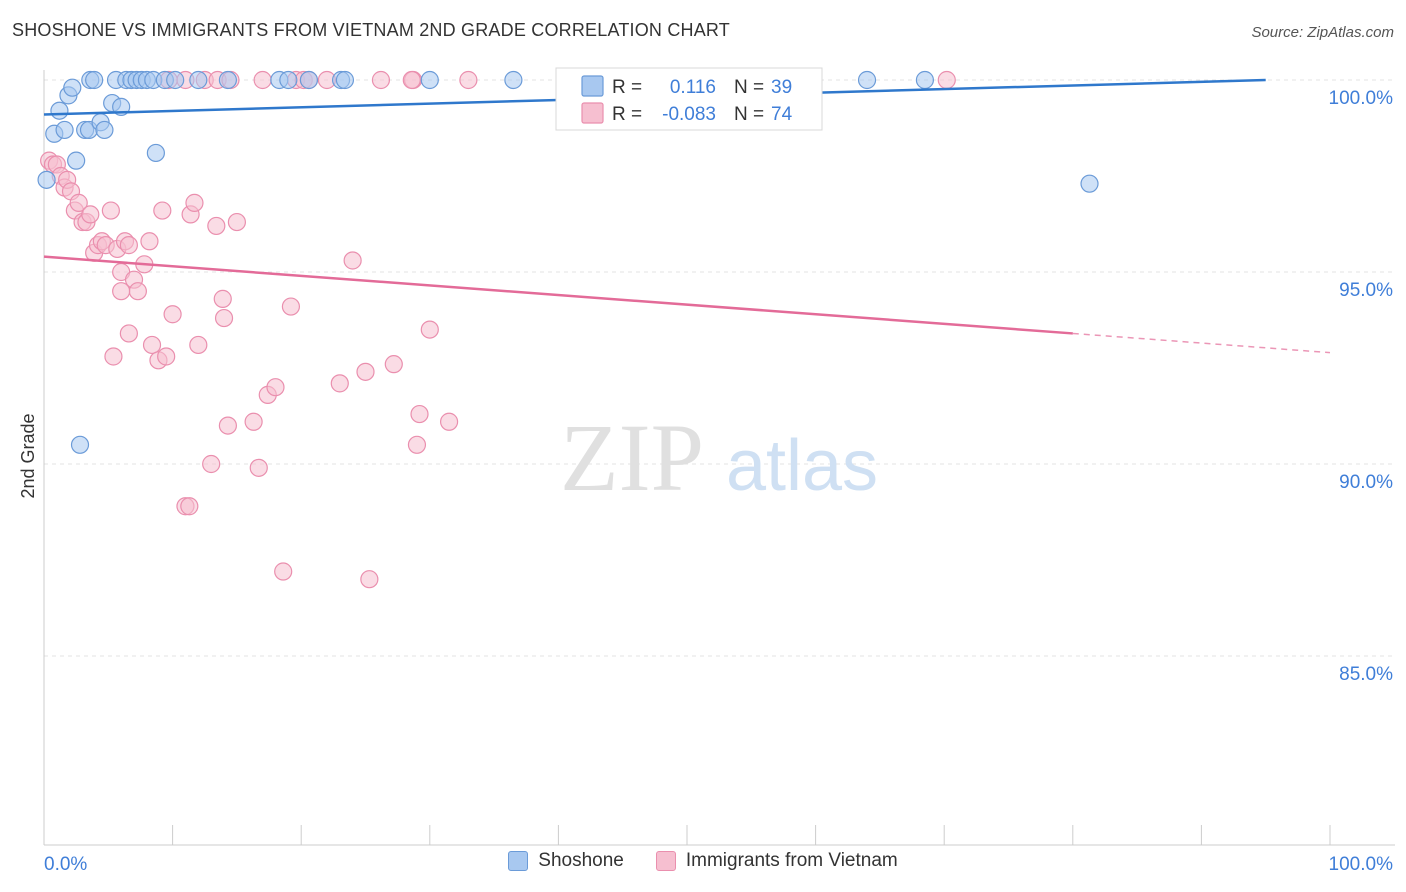 This screenshot has height=892, width=1406. Describe the element at coordinates (1361, 386) in the screenshot. I see `y-tick-labels: 100.0% 95.0% 90.0% 85.0%` at that location.